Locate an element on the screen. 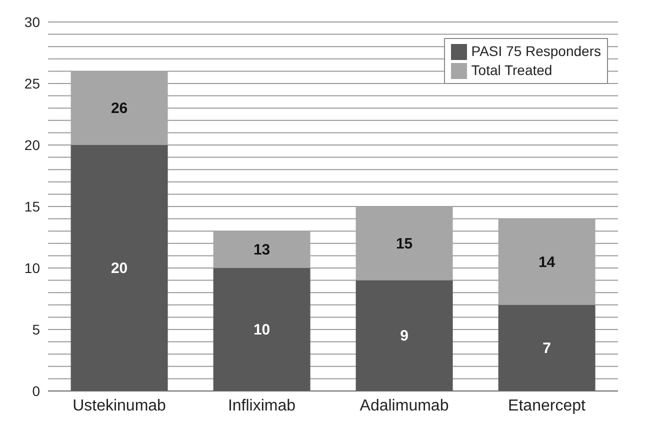 The width and height of the screenshot is (646, 439). x-tick-label: Ustekinumab is located at coordinates (119, 405).